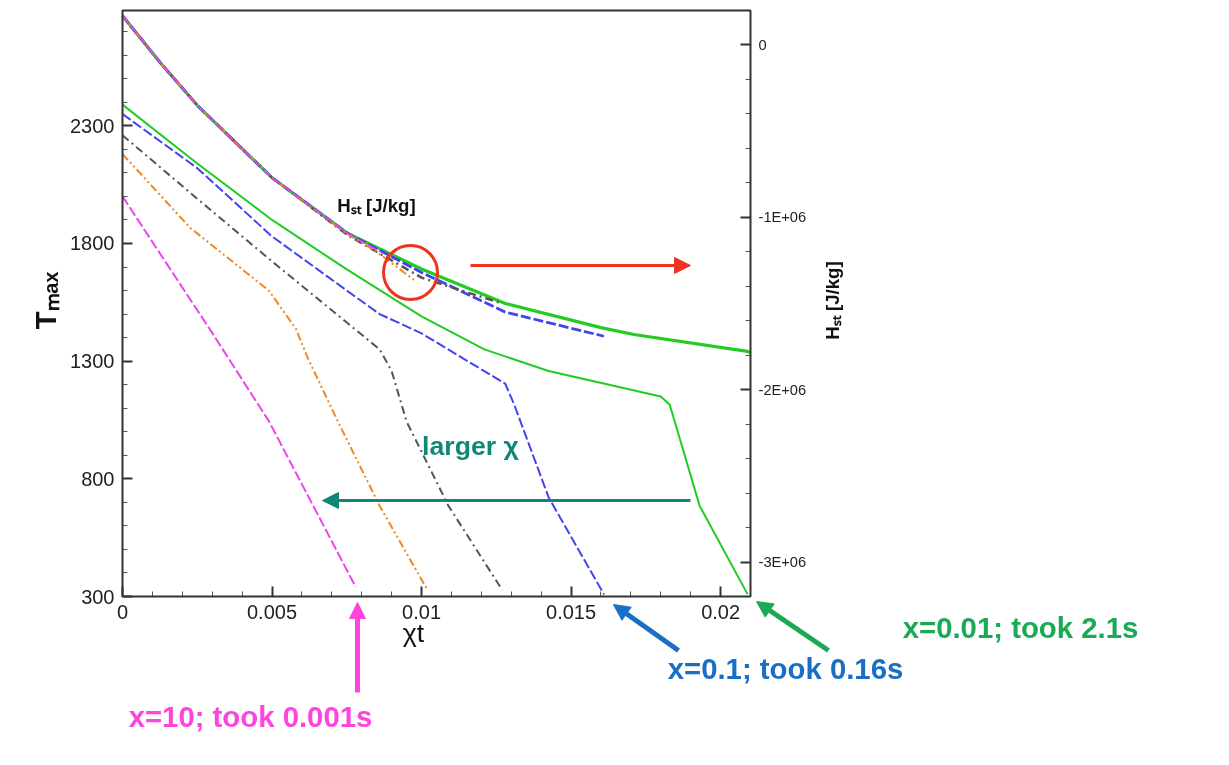  What do you see at coordinates (762, 44) in the screenshot?
I see `y2-tick-label: 0` at bounding box center [762, 44].